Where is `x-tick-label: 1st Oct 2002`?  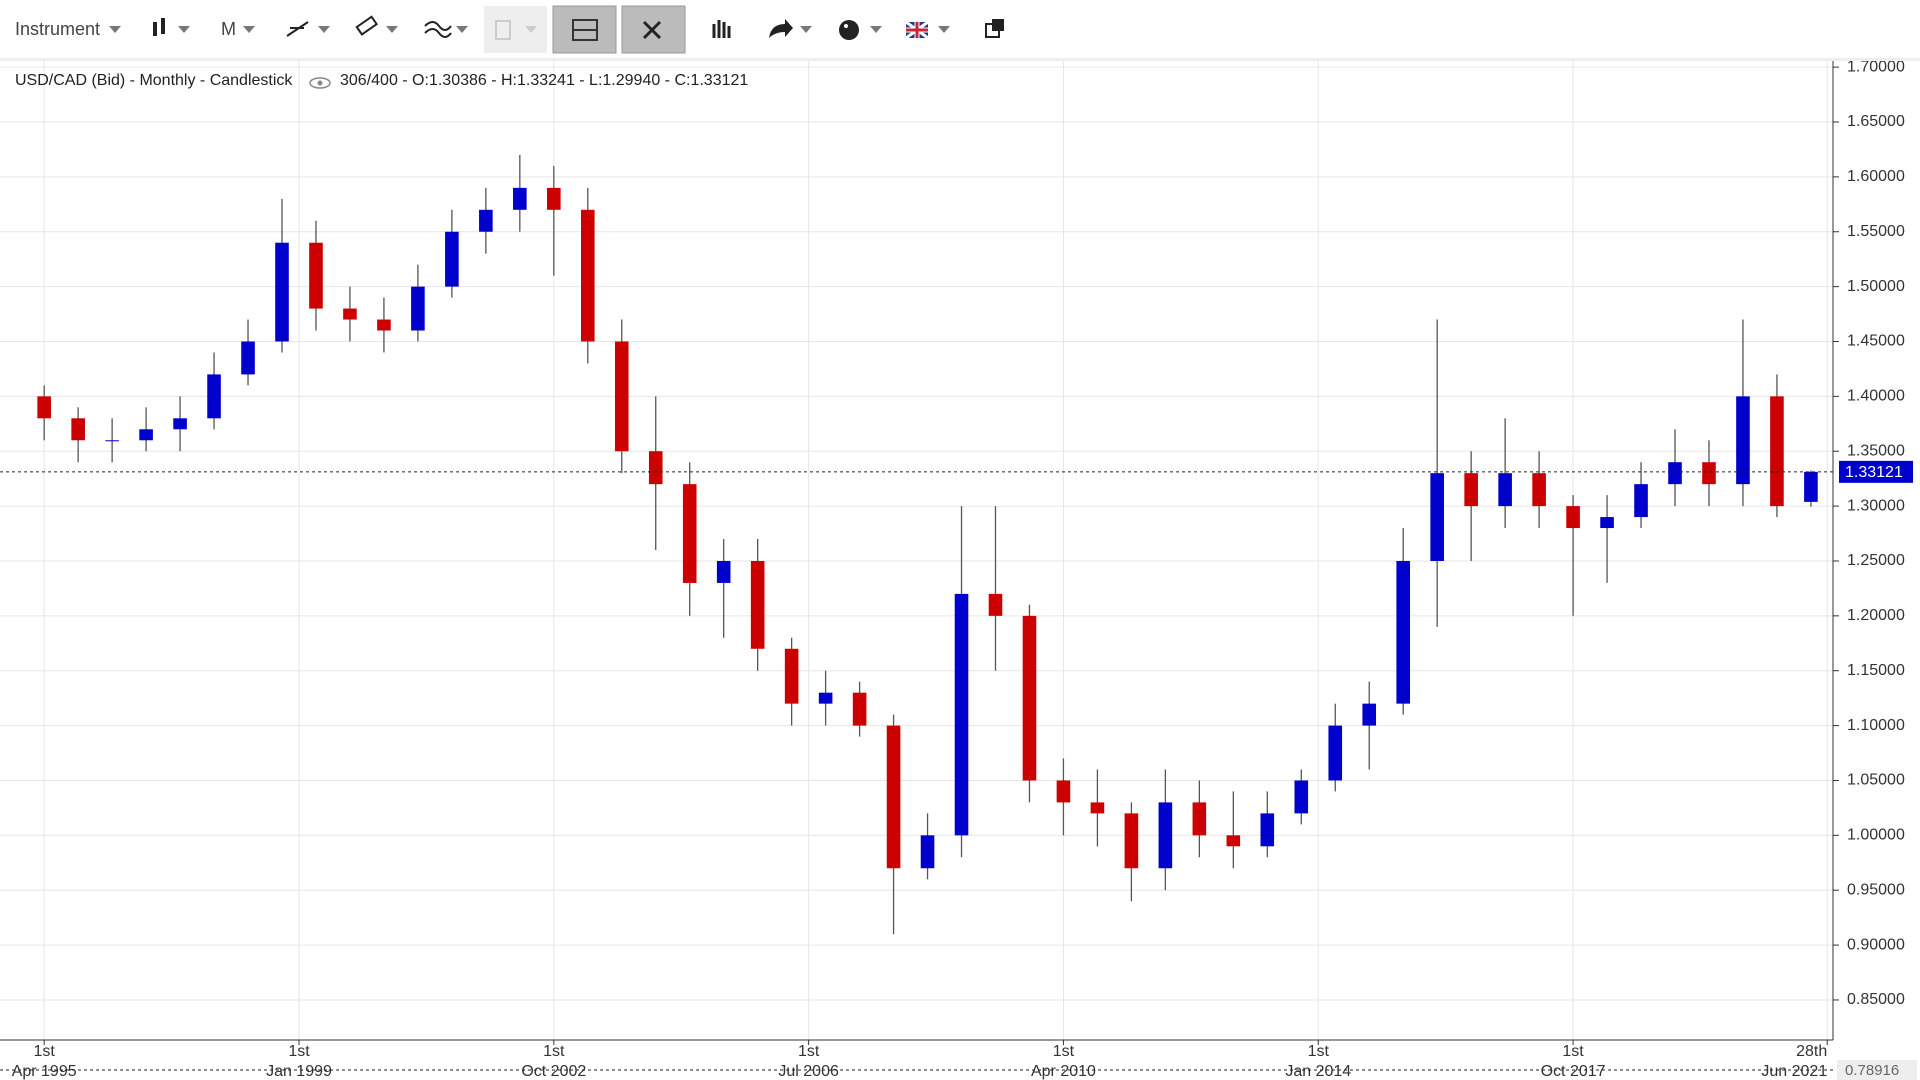
x-tick-label: 1st Oct 2002 is located at coordinates (553, 1061).